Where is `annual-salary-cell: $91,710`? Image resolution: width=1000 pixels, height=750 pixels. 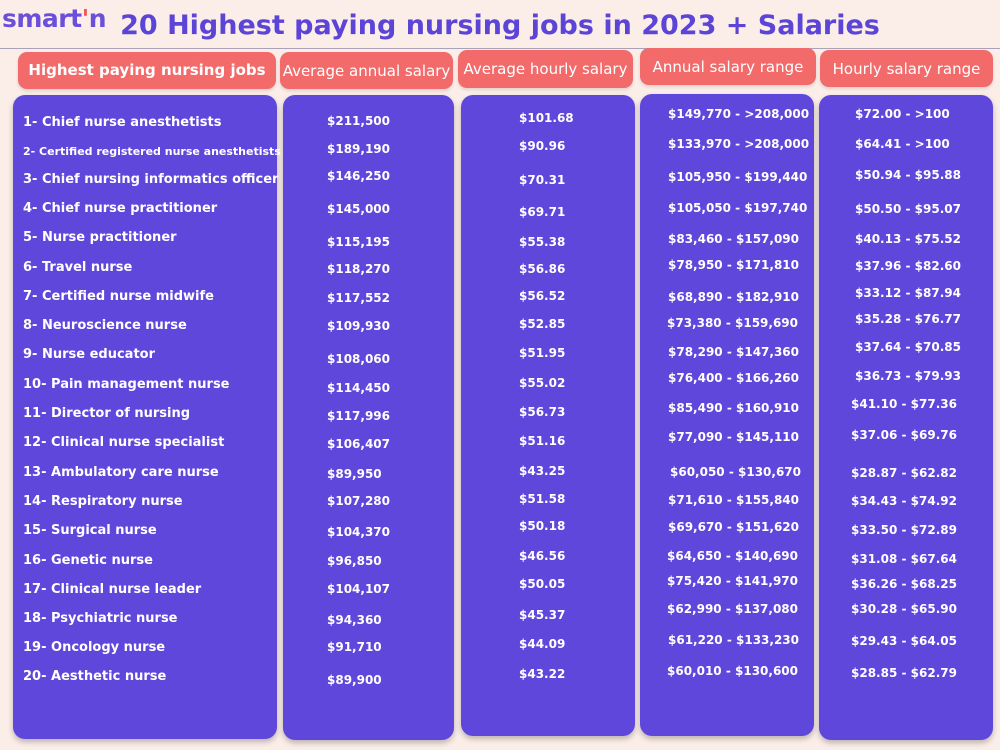
annual-salary-cell: $91,710 is located at coordinates (354, 647).